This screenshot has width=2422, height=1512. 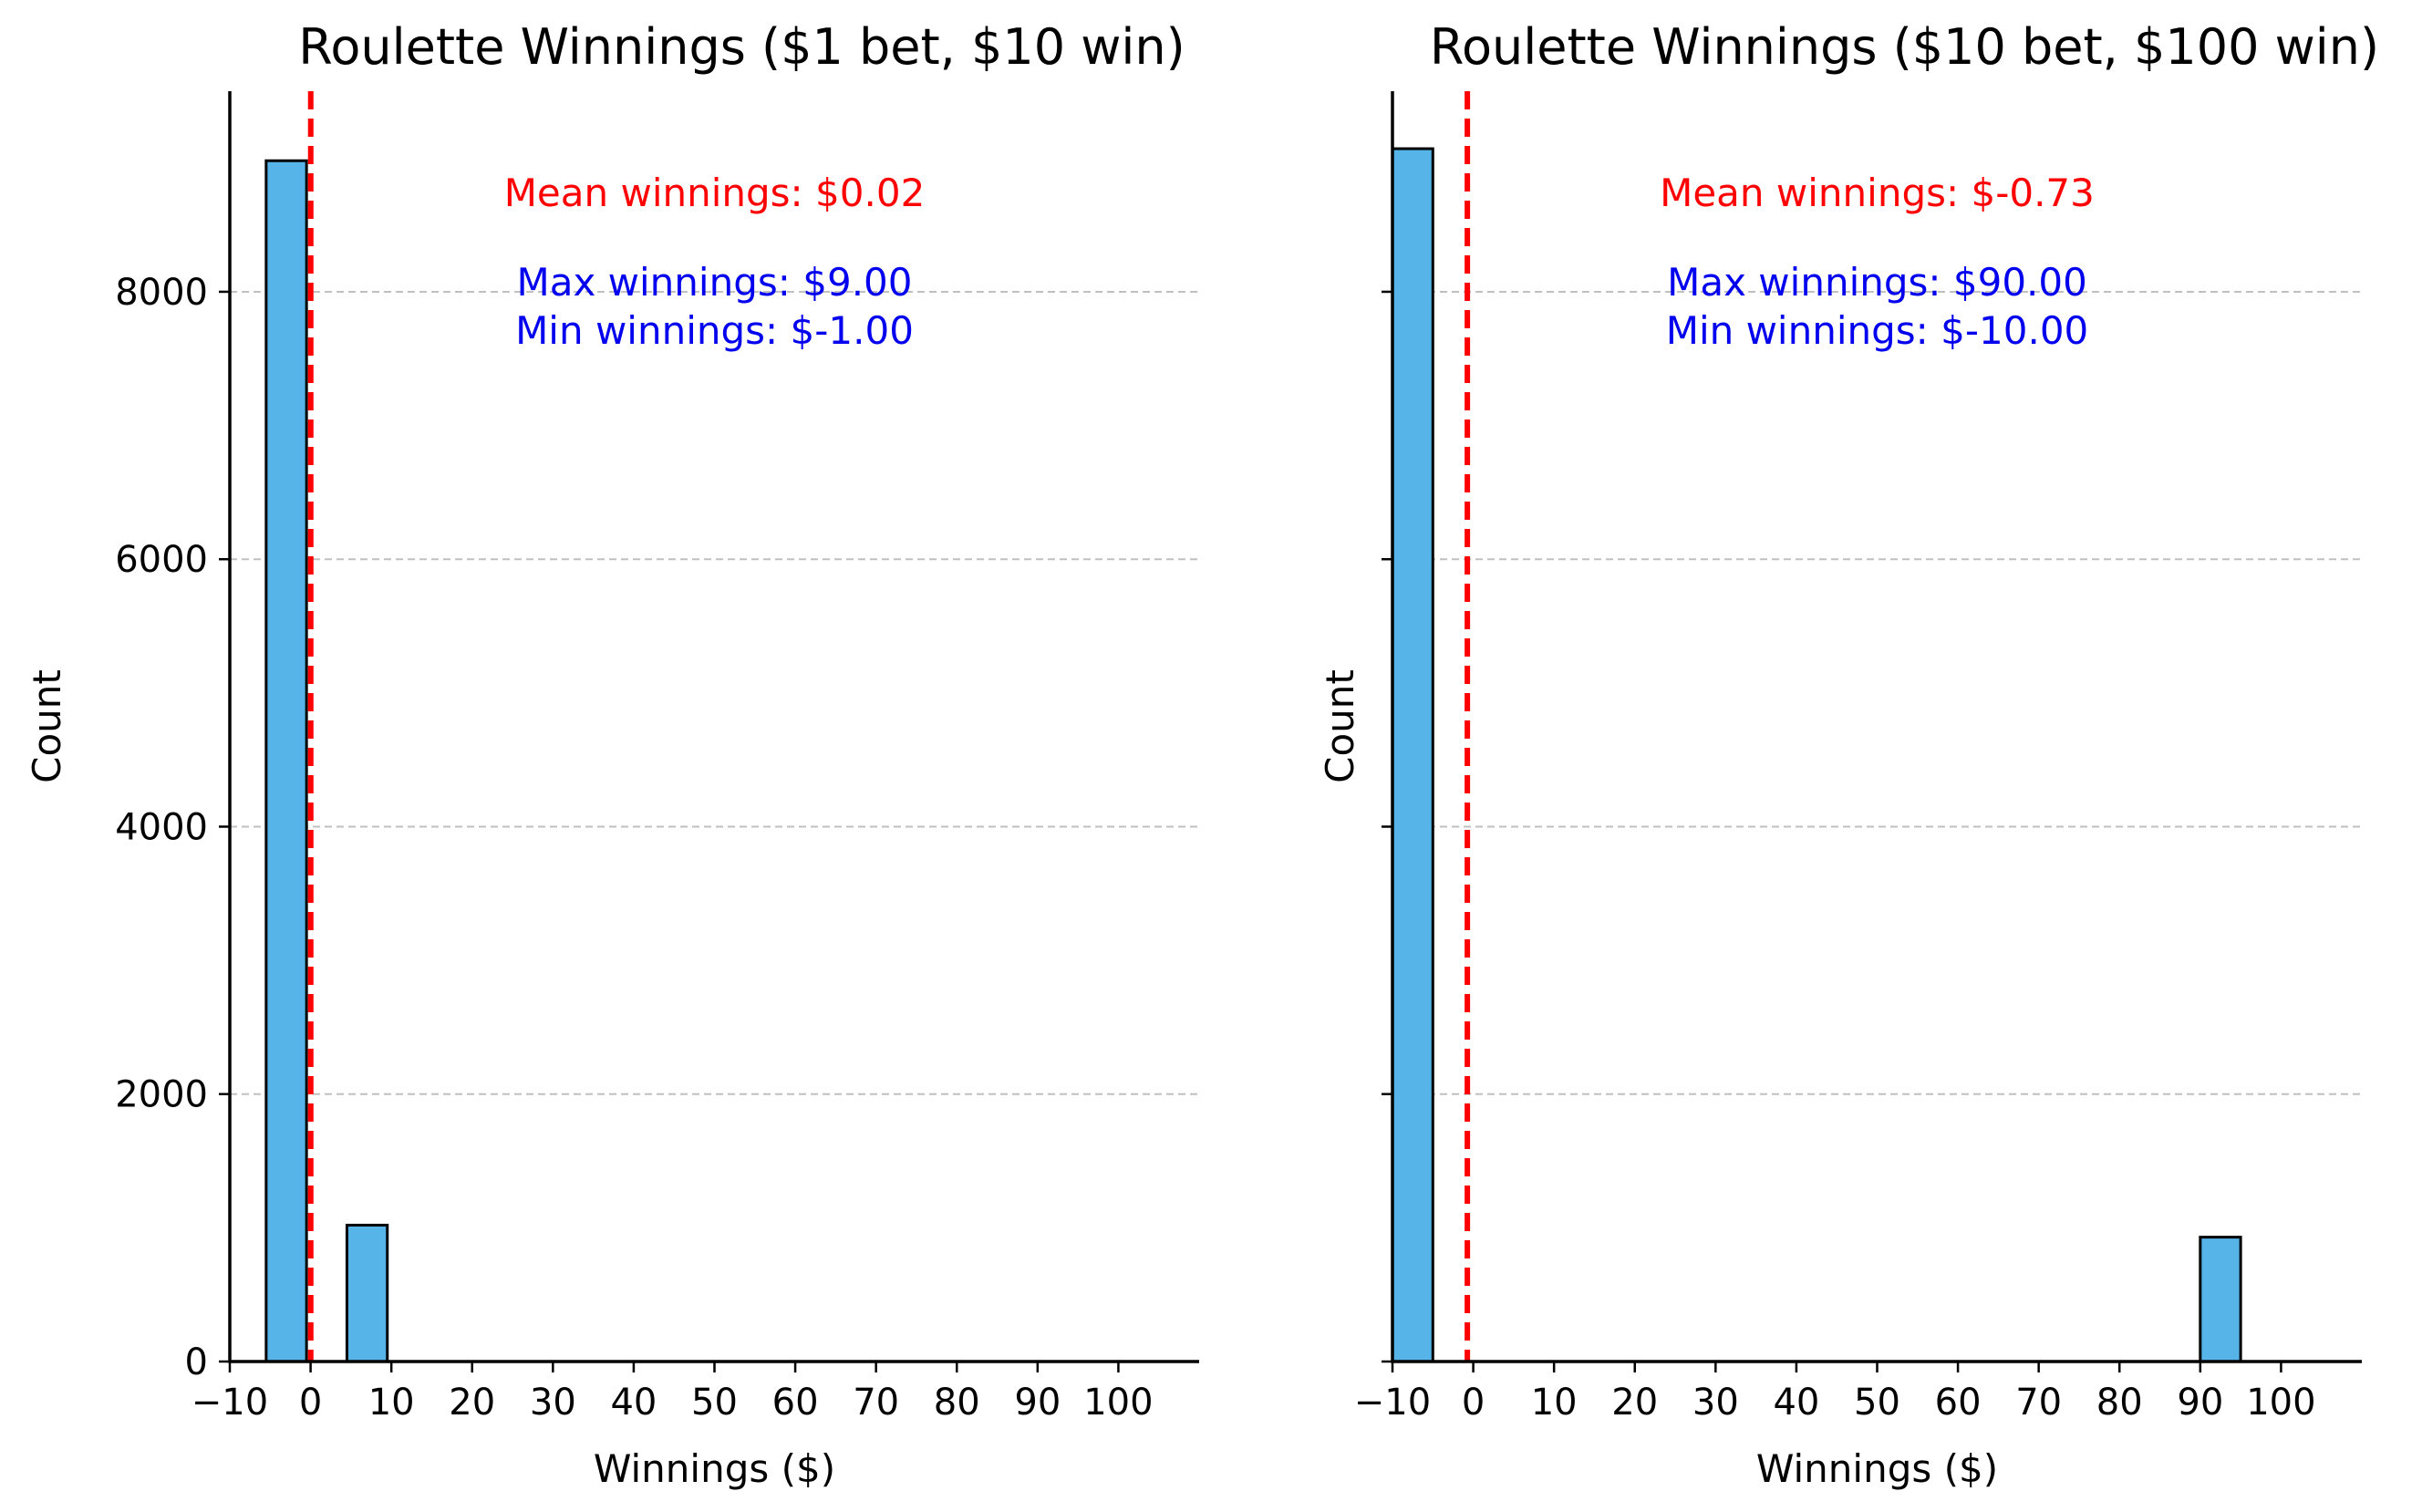 I want to click on mean-annotation: Mean winnings: $0.02, so click(x=715, y=193).